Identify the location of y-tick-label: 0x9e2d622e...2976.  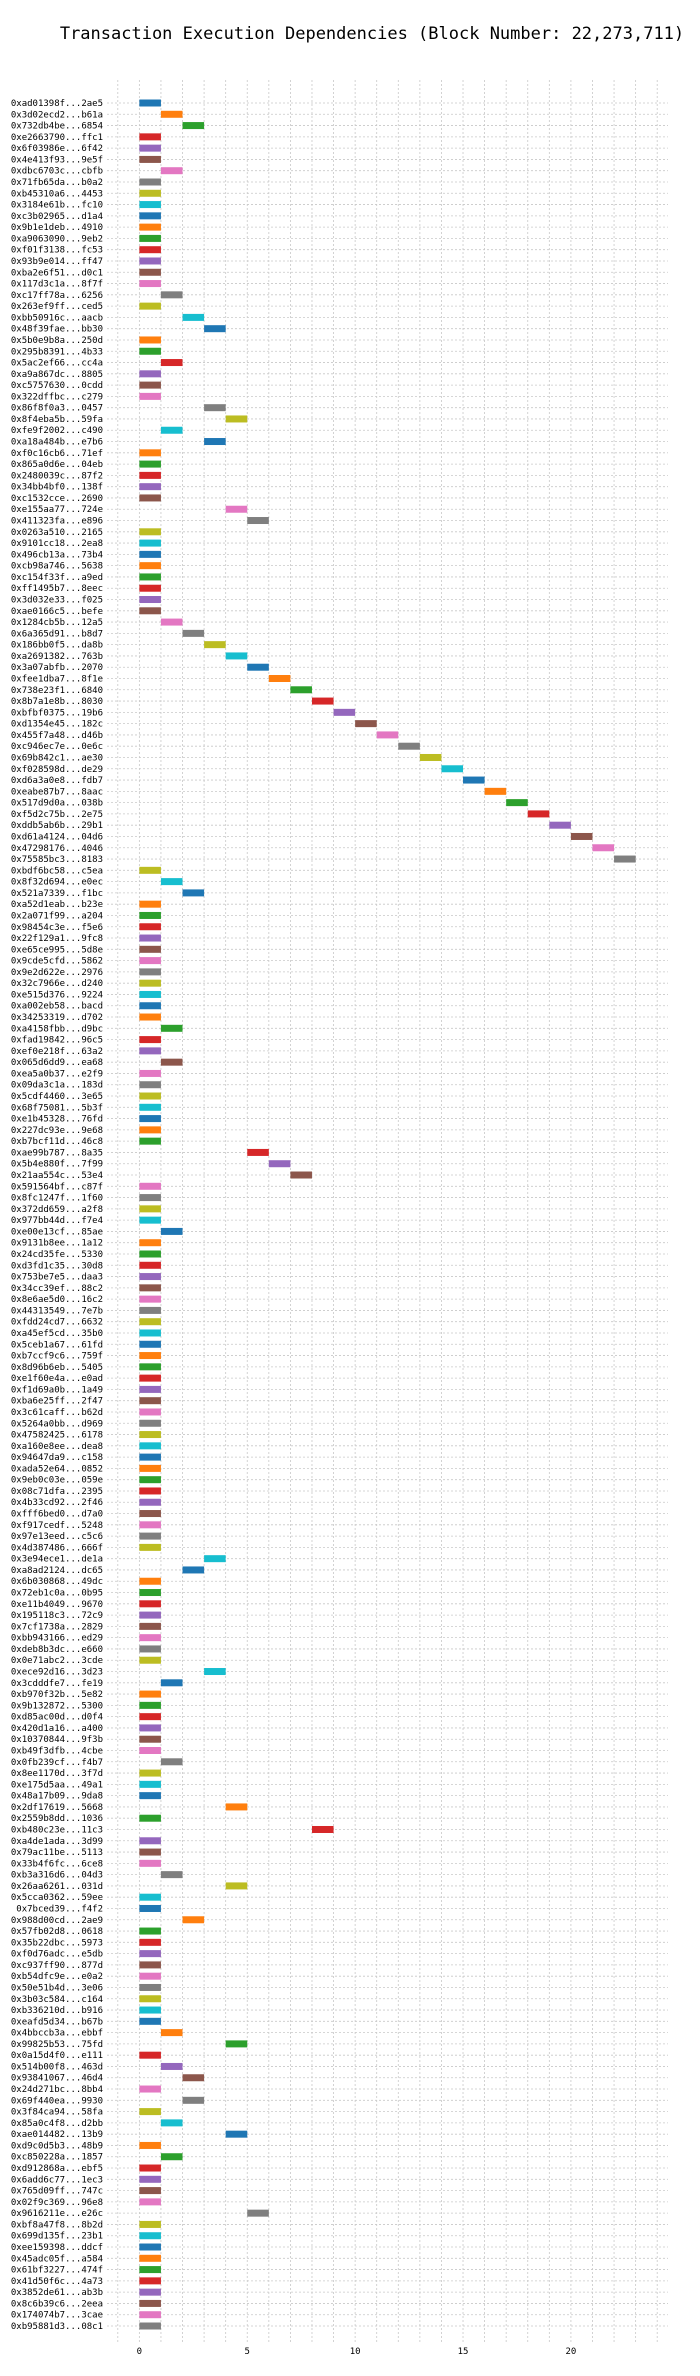
(57, 973).